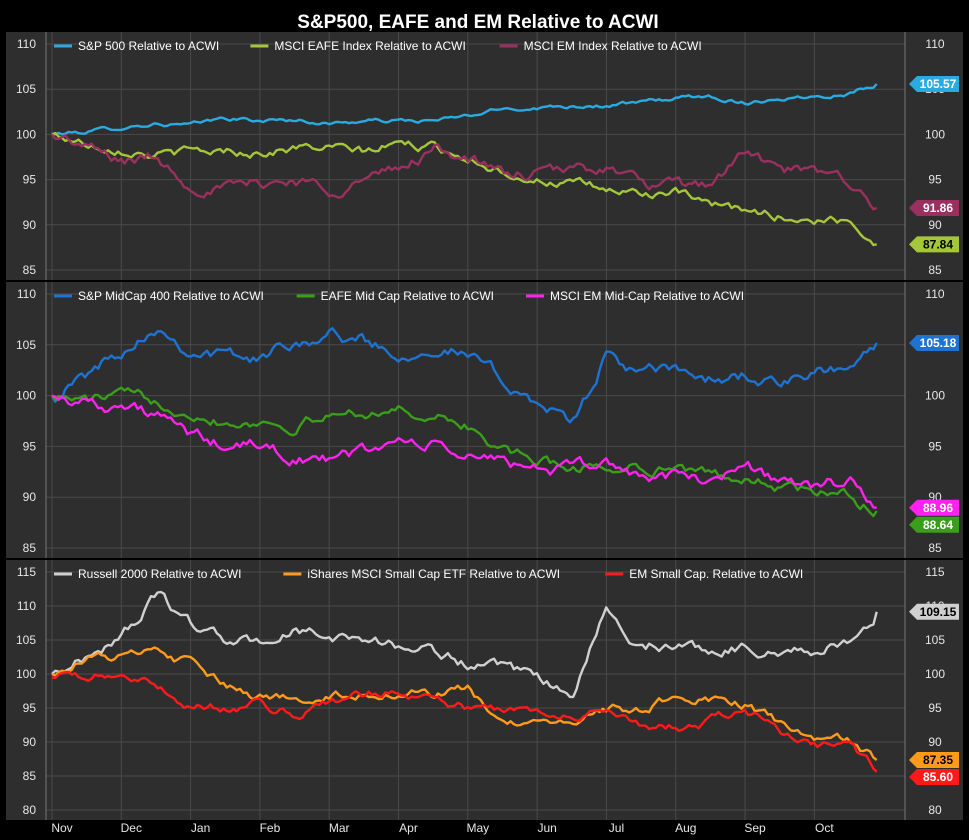 This screenshot has width=969, height=840. Describe the element at coordinates (647, 296) in the screenshot. I see `legend-label: MSCI EM Mid-Cap Relative to ACWI` at that location.